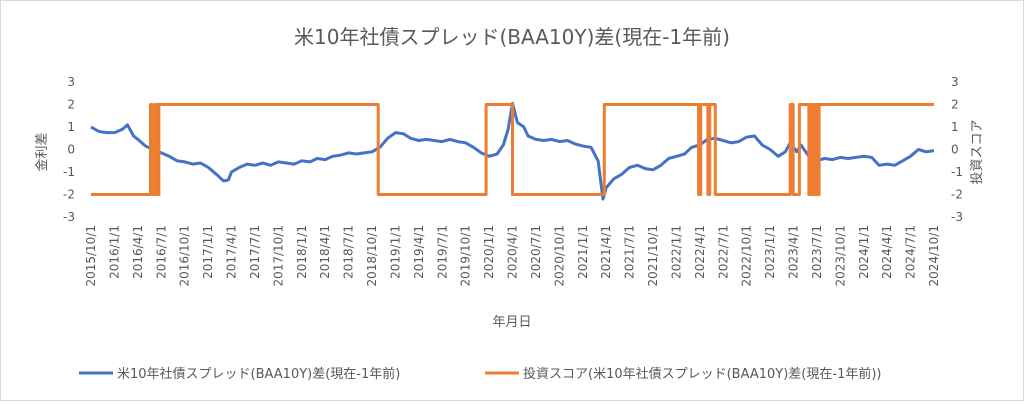 This screenshot has height=404, width=1024. I want to click on y-right-tick-label: 0, so click(955, 150).